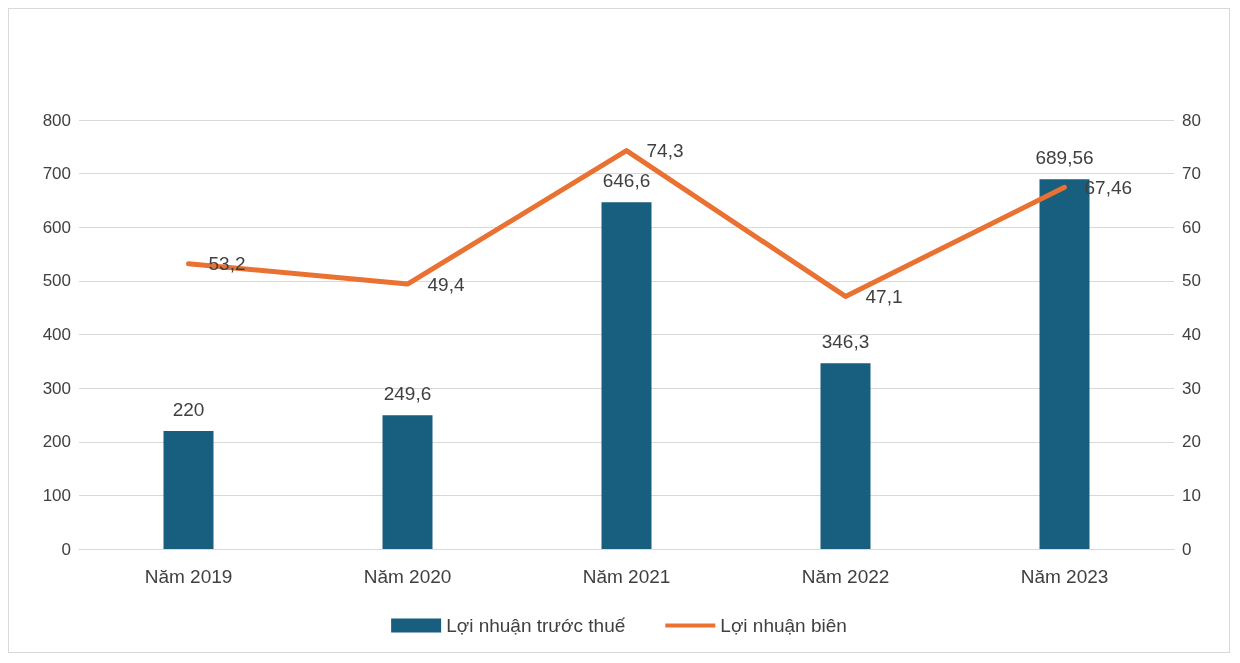  What do you see at coordinates (56, 281) in the screenshot?
I see `y-tick-label: 500` at bounding box center [56, 281].